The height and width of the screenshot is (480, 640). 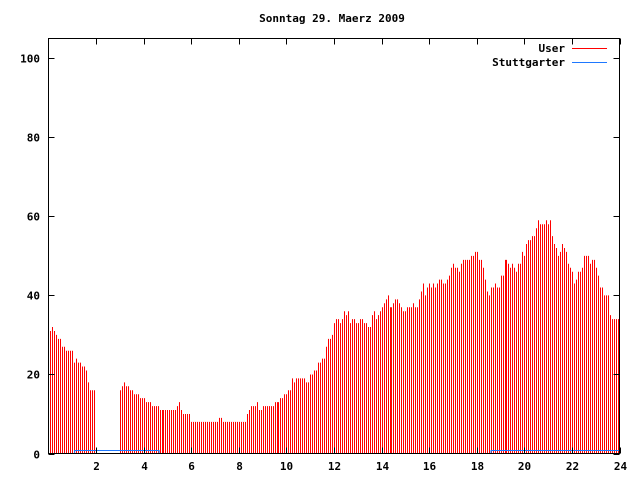 I want to click on y-tick-label: 20, so click(x=33, y=375).